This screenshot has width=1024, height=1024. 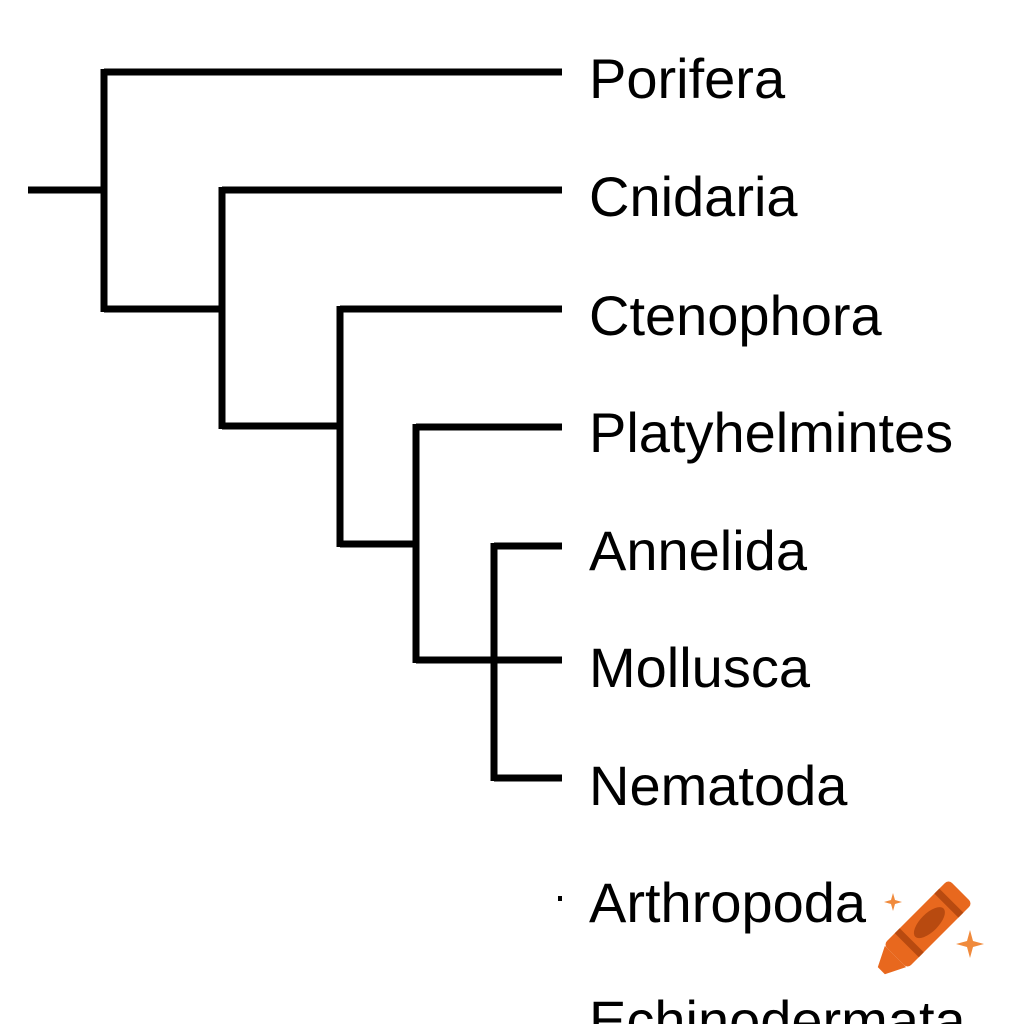 I want to click on branch-arthropoda-stub, so click(x=560, y=898).